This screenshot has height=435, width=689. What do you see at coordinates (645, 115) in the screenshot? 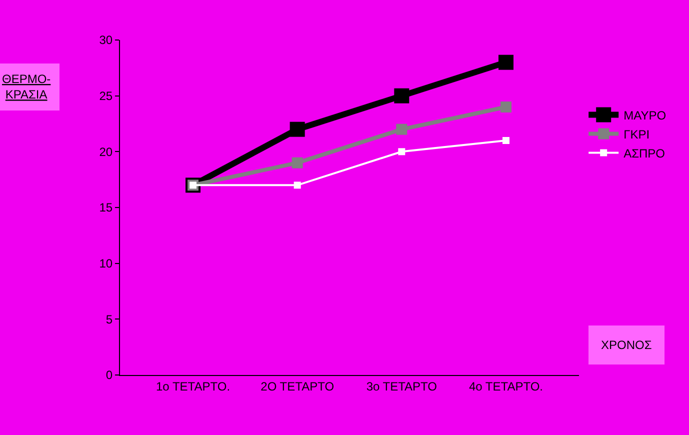
I see `legend-label: ΜΑΥΡΟ` at bounding box center [645, 115].